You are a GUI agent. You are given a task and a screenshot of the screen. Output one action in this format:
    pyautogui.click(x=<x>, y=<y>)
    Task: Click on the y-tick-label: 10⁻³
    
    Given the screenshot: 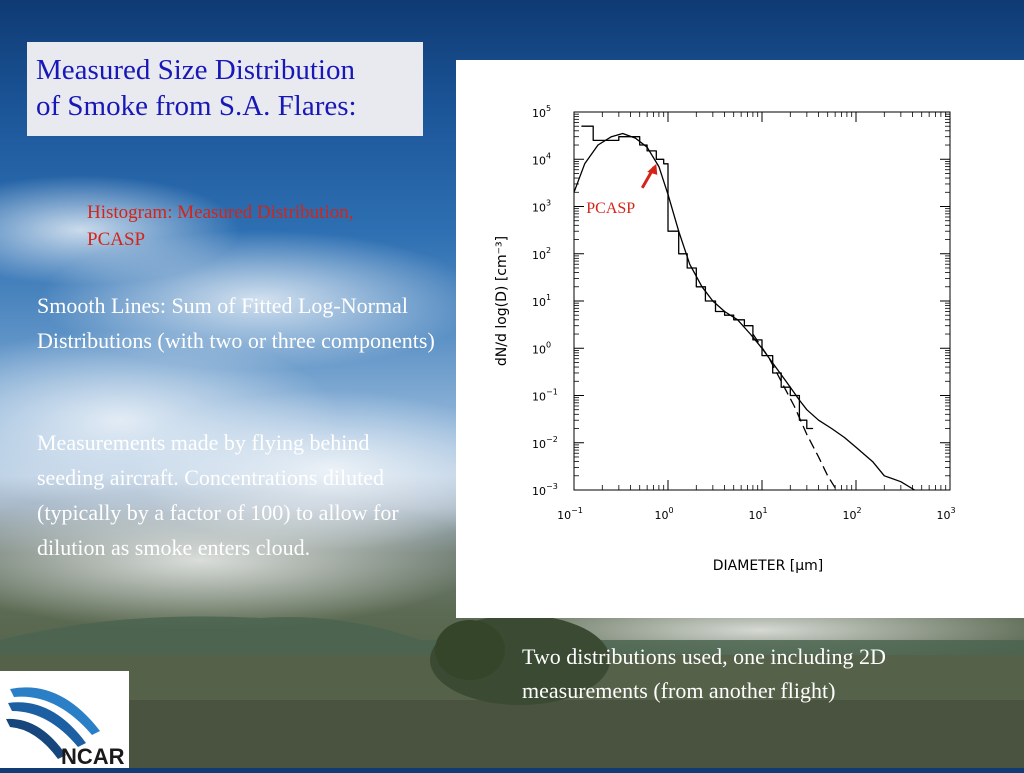 What is the action you would take?
    pyautogui.click(x=545, y=490)
    